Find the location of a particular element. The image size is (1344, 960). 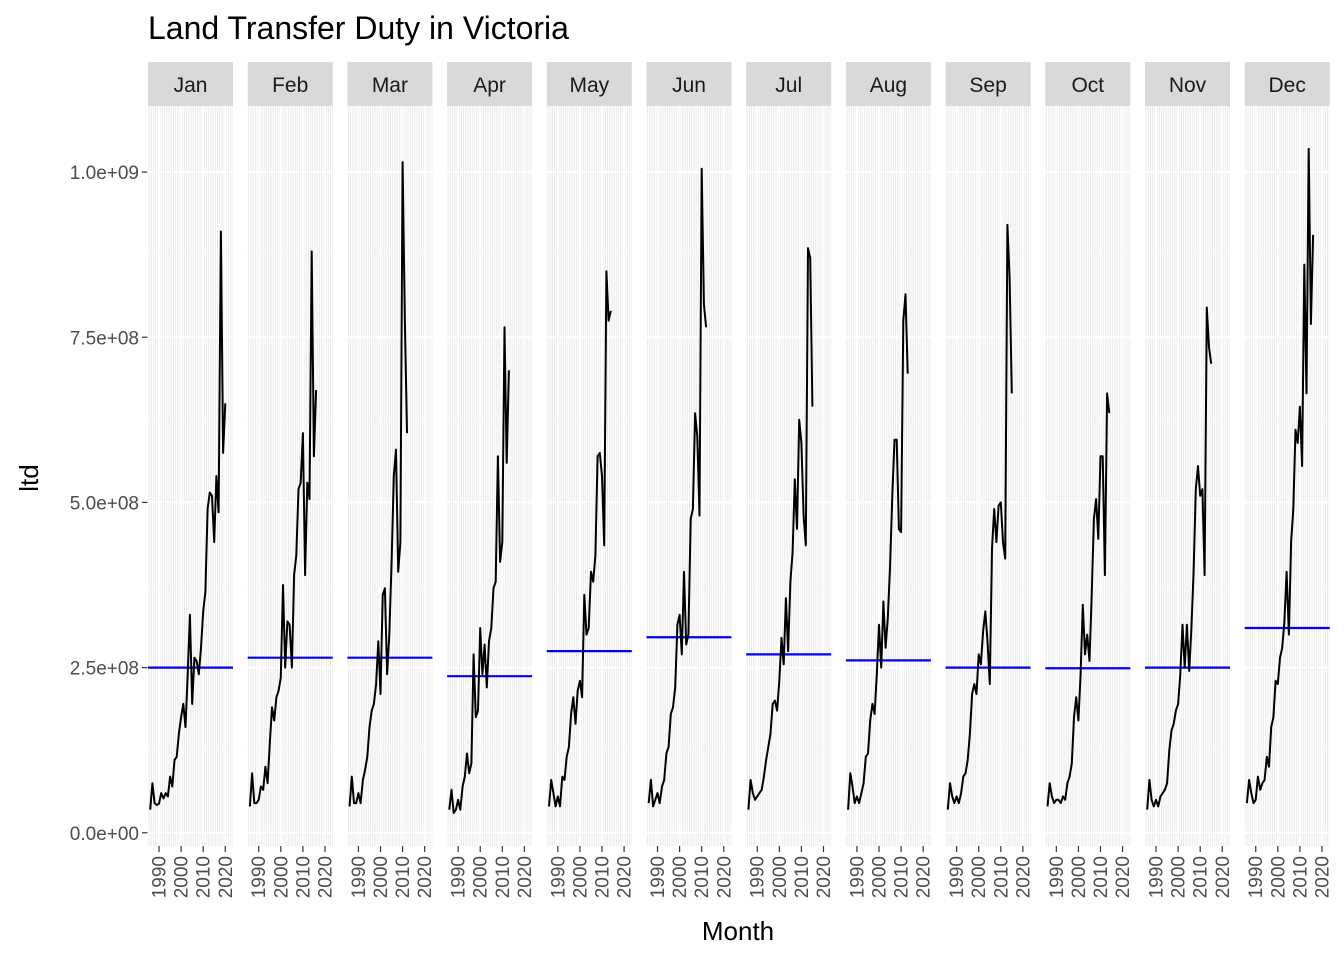

facet-panel-sep: Sep 1990 2000 2010 2020 is located at coordinates (989, 480).